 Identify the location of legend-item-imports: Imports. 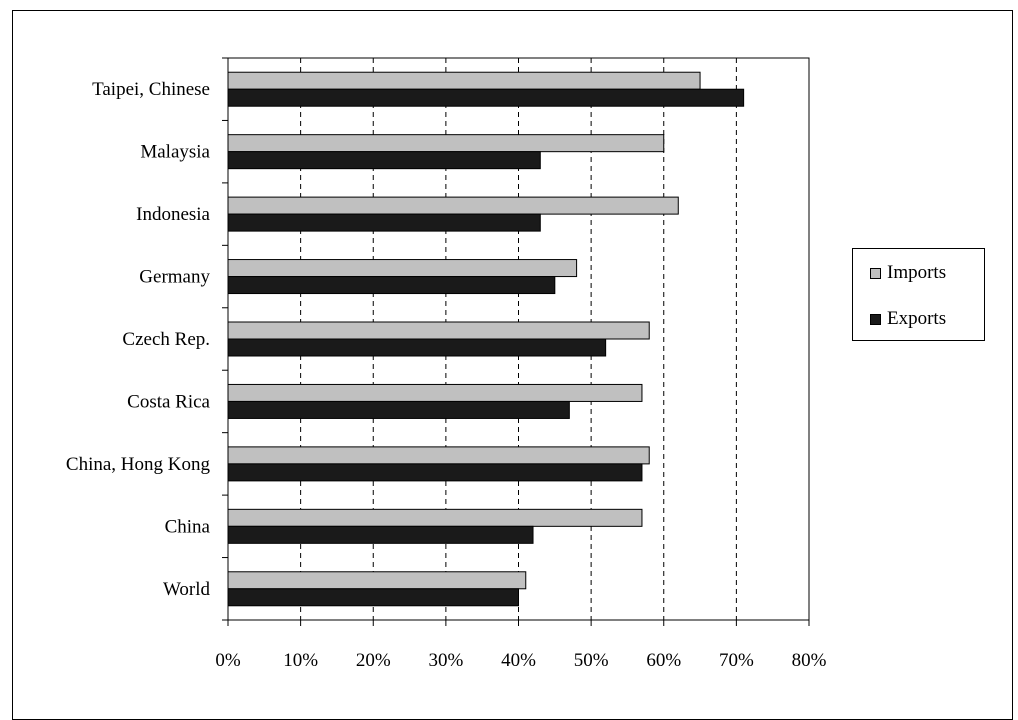
(908, 273).